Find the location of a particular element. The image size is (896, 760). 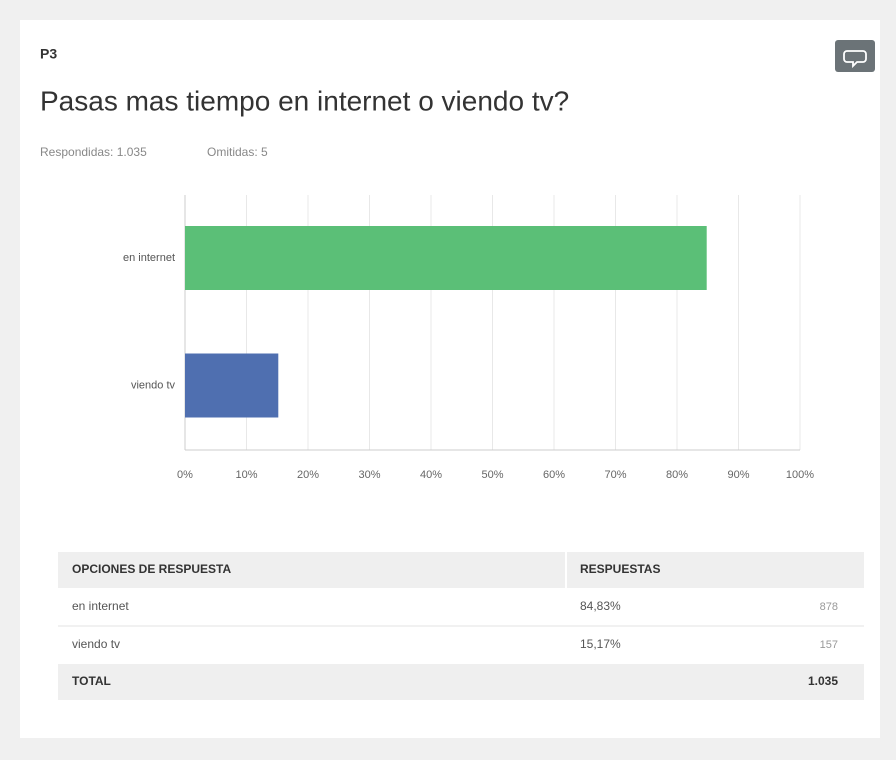

answered-count: Respondidas: 1.035 is located at coordinates (93, 152).